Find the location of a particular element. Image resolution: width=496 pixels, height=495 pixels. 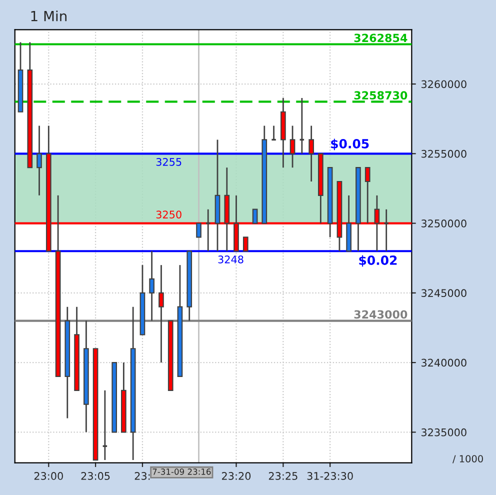

annotation: 3248 is located at coordinates (231, 259).